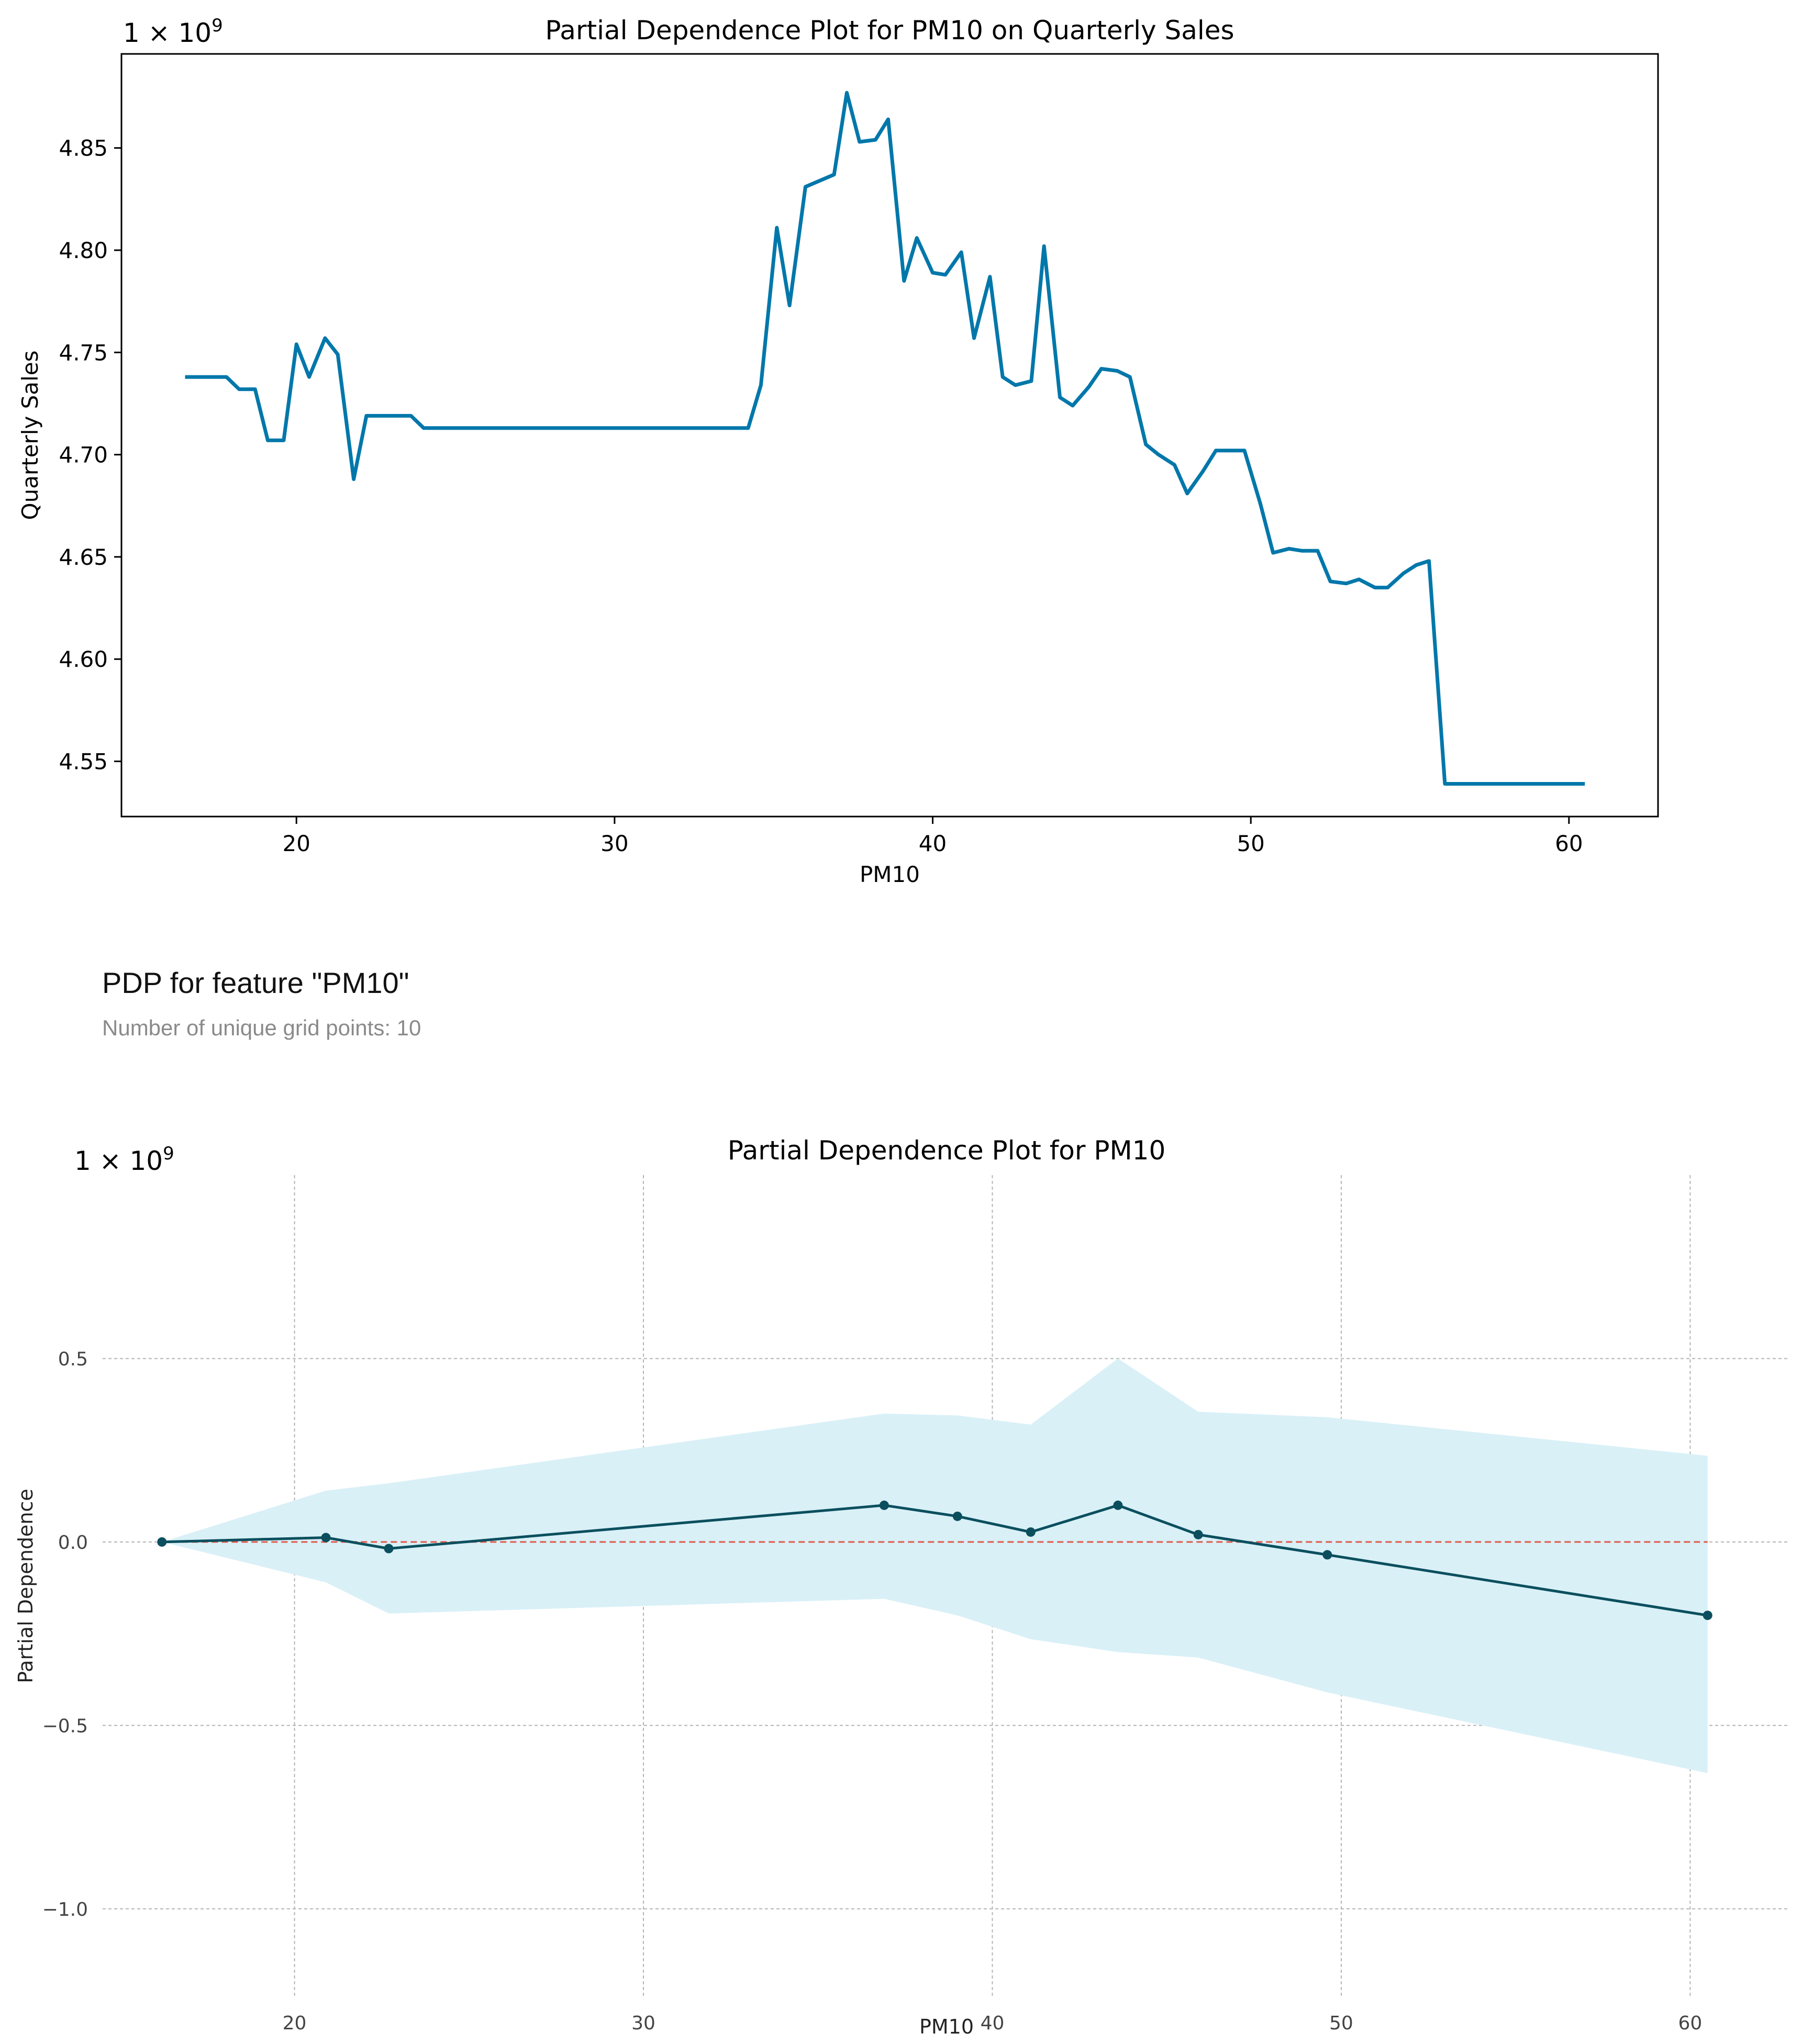  What do you see at coordinates (65, 1726) in the screenshot?
I see `y-tick-label: −0.5` at bounding box center [65, 1726].